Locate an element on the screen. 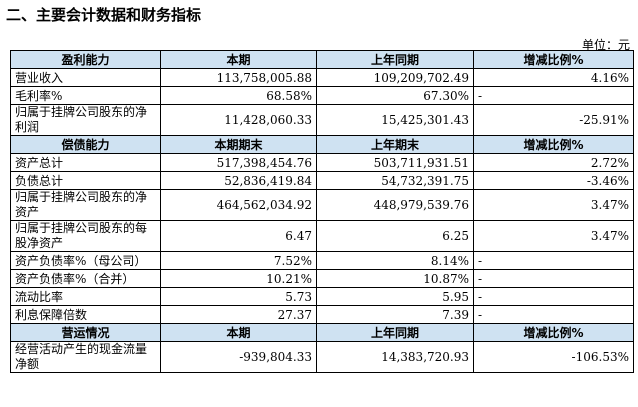 The width and height of the screenshot is (638, 407). table-row: 营业收入 113,758,005.88 109,209,702.49 4.16% is located at coordinates (322, 77).